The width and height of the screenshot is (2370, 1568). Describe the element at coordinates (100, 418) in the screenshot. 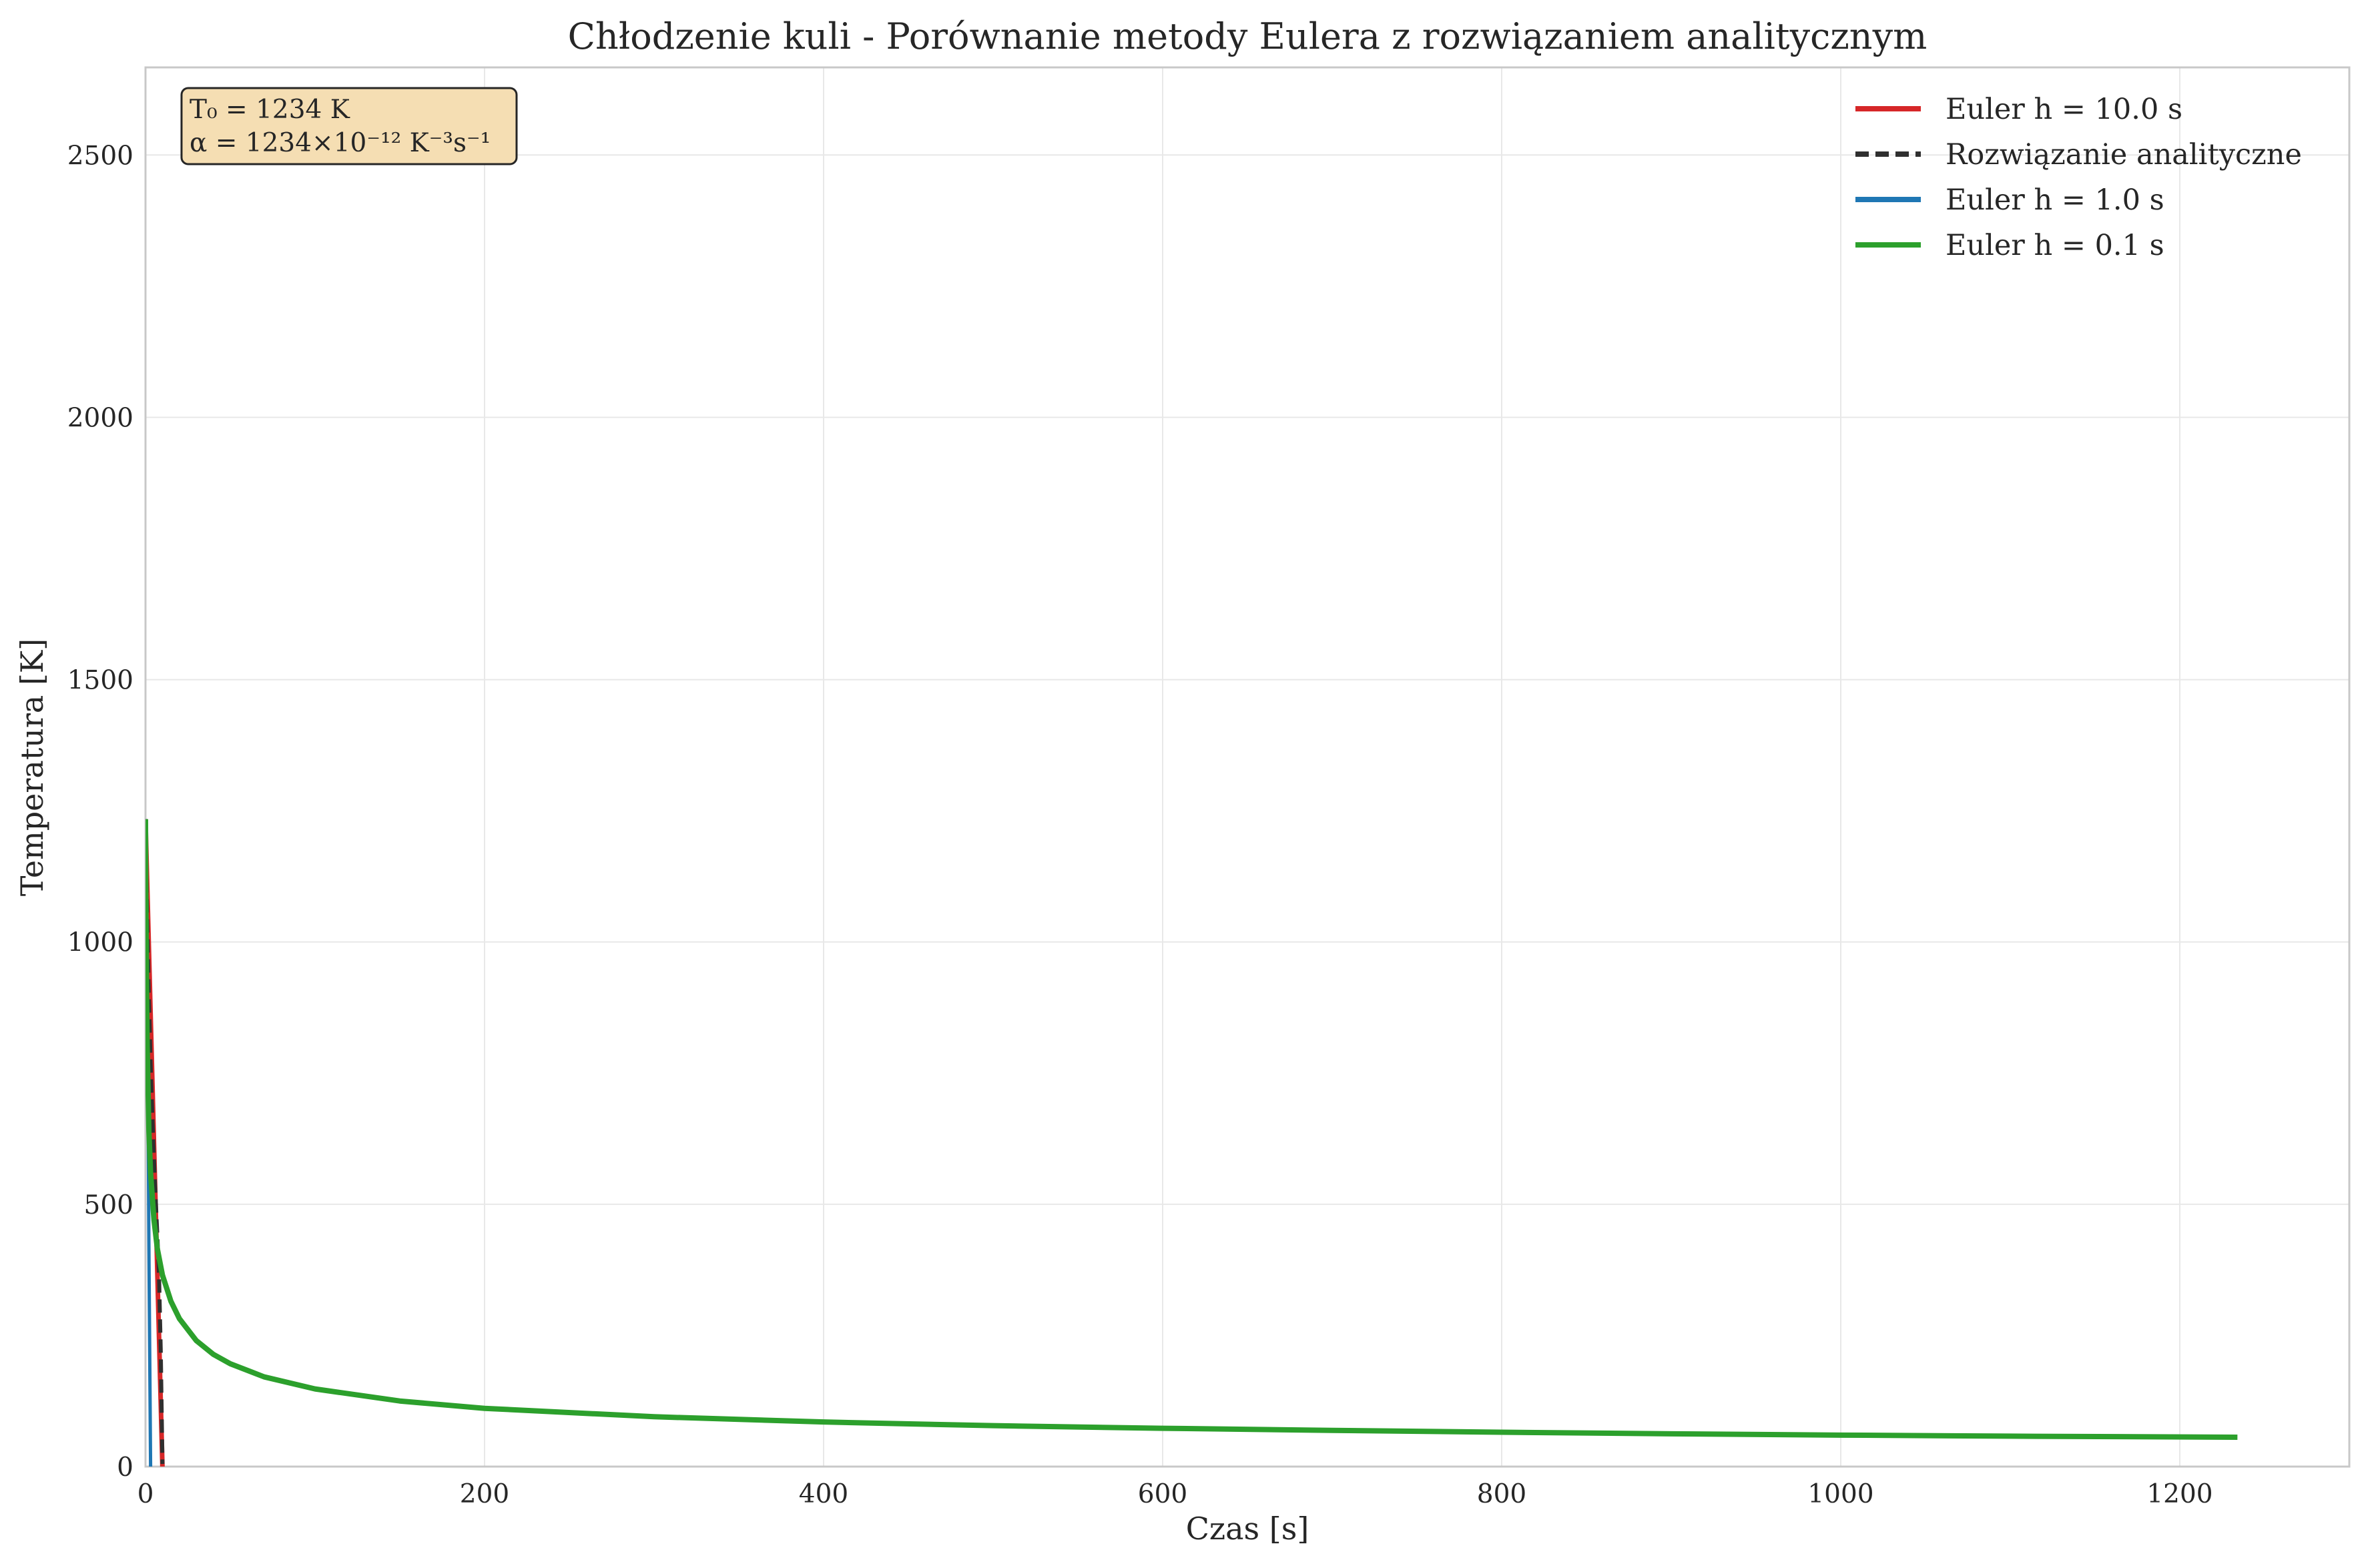

I see `y-tick-label: 2000` at that location.